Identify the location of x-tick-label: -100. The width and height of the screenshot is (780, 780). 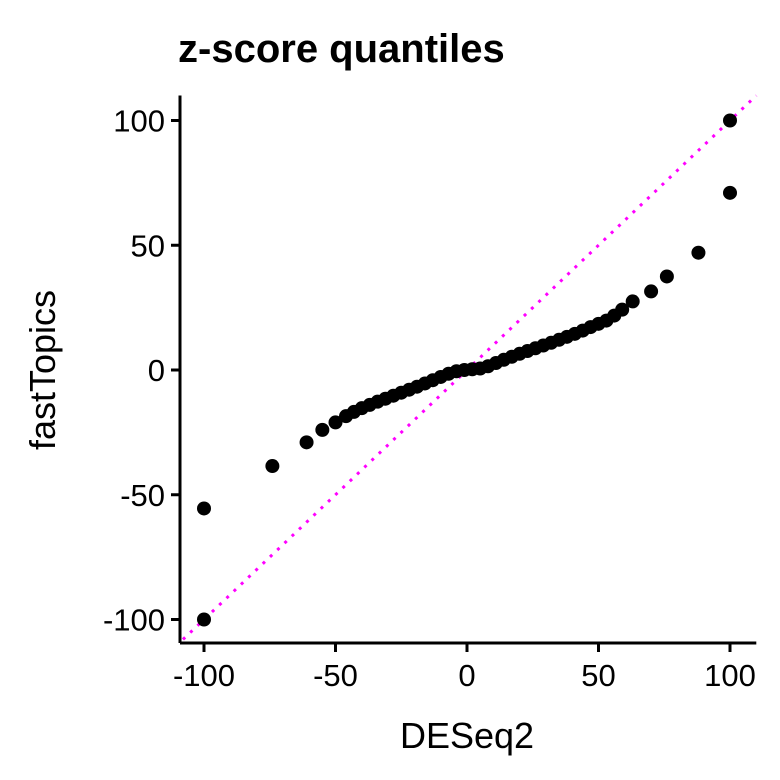
(204, 675).